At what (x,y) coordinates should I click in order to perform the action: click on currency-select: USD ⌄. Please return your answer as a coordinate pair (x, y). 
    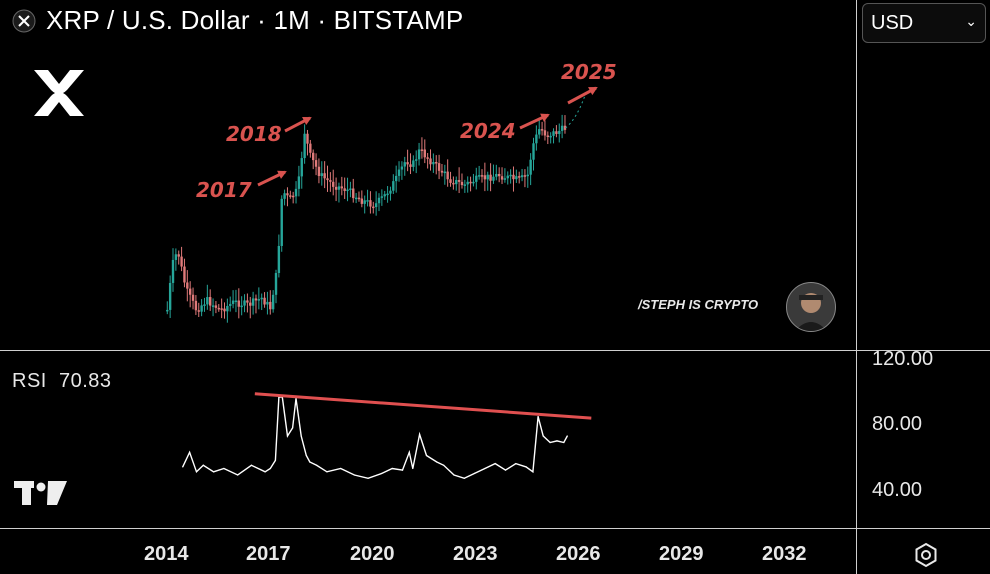
    Looking at the image, I should click on (924, 23).